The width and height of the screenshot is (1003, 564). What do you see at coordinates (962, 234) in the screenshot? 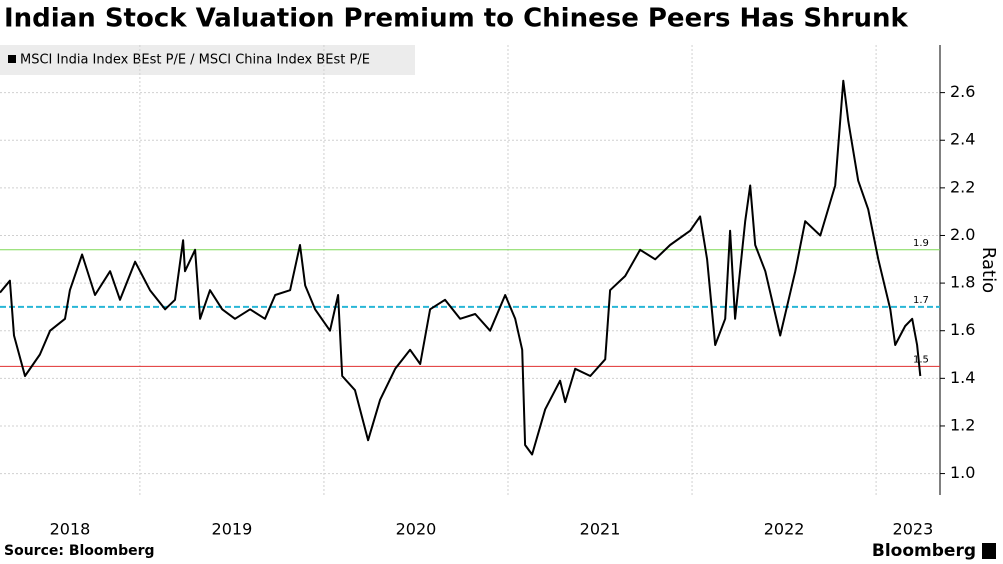
I see `y-tick-label: 2.0` at bounding box center [962, 234].